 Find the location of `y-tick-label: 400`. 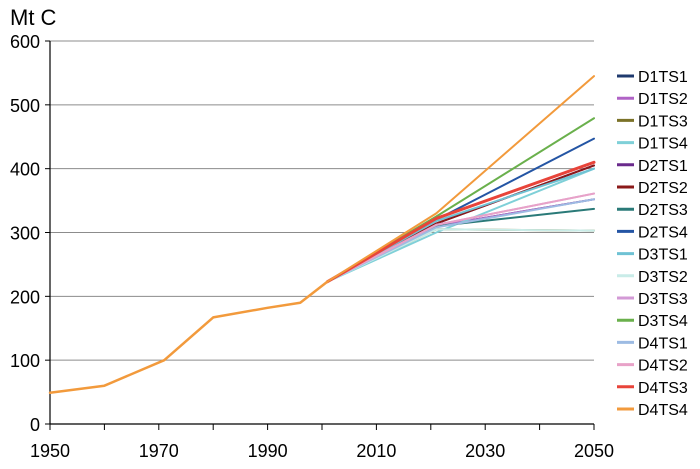

y-tick-label: 400 is located at coordinates (25, 170).